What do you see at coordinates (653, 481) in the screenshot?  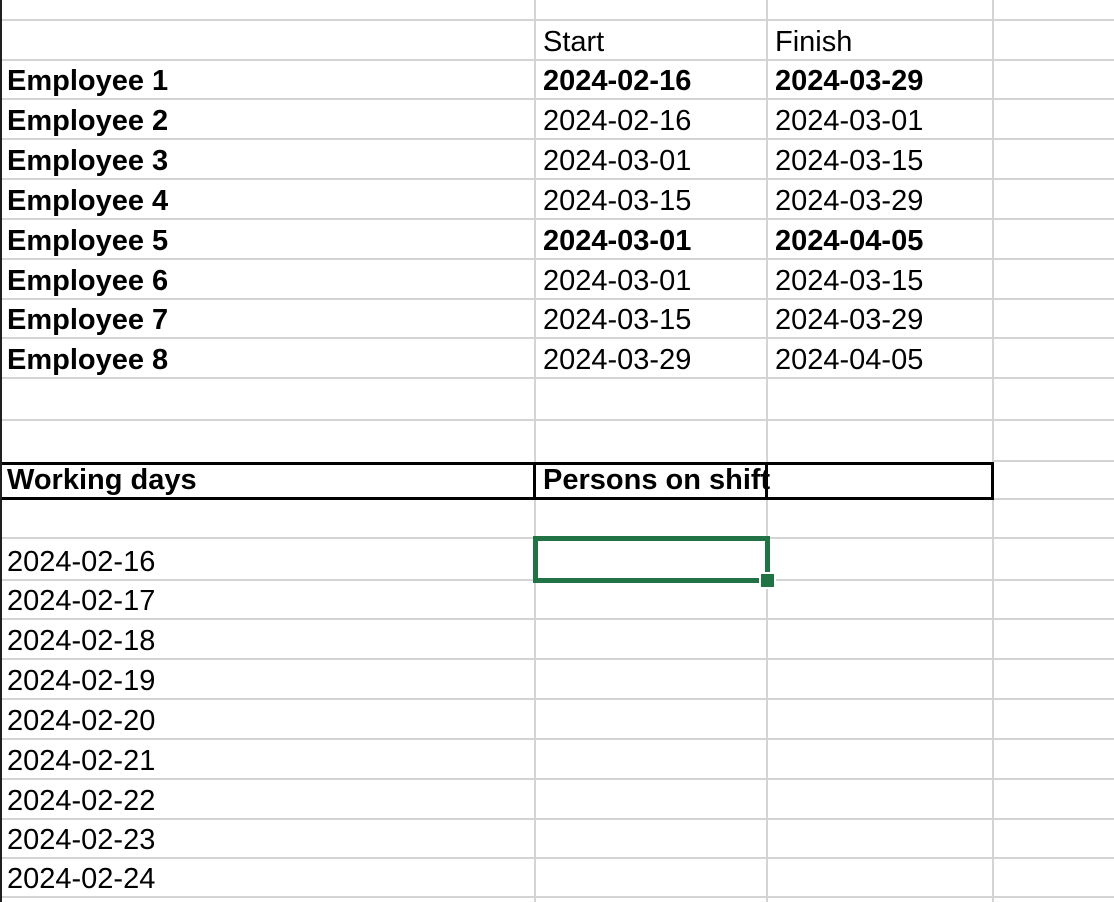 I see `persons-on-shift-header-cell: Persons on shift` at bounding box center [653, 481].